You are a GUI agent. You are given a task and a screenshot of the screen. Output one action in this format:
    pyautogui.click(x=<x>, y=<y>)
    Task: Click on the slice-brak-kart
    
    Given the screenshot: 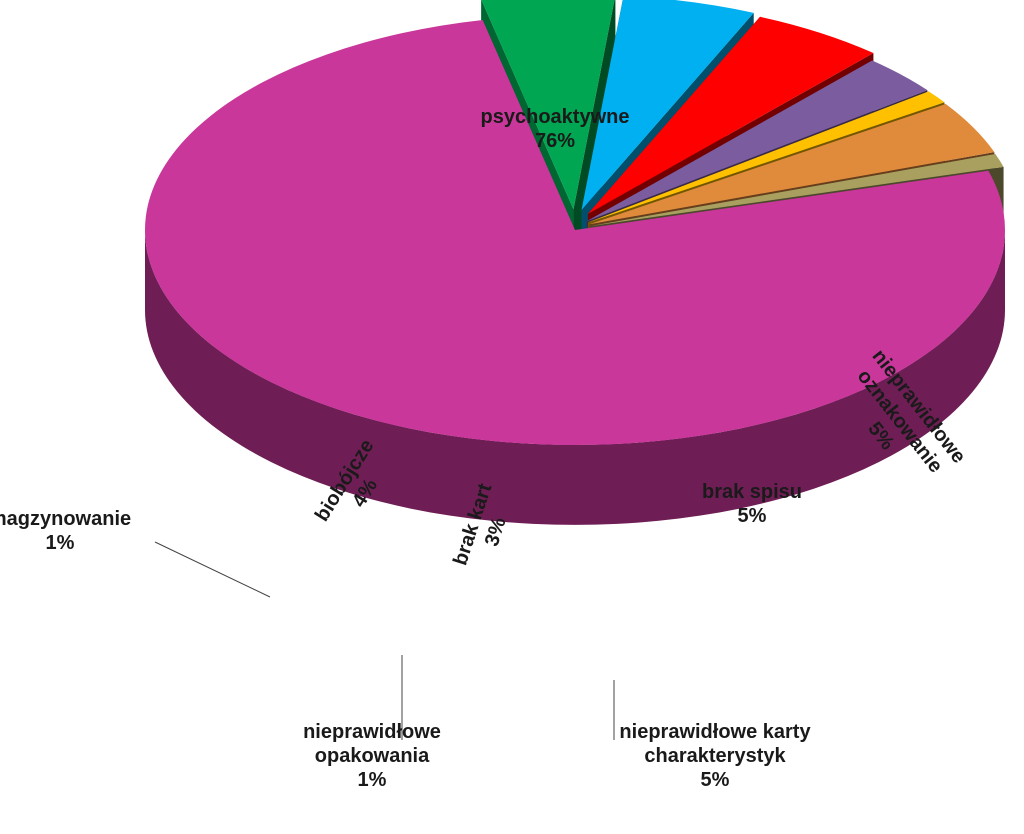 What is the action you would take?
    pyautogui.click(x=757, y=141)
    